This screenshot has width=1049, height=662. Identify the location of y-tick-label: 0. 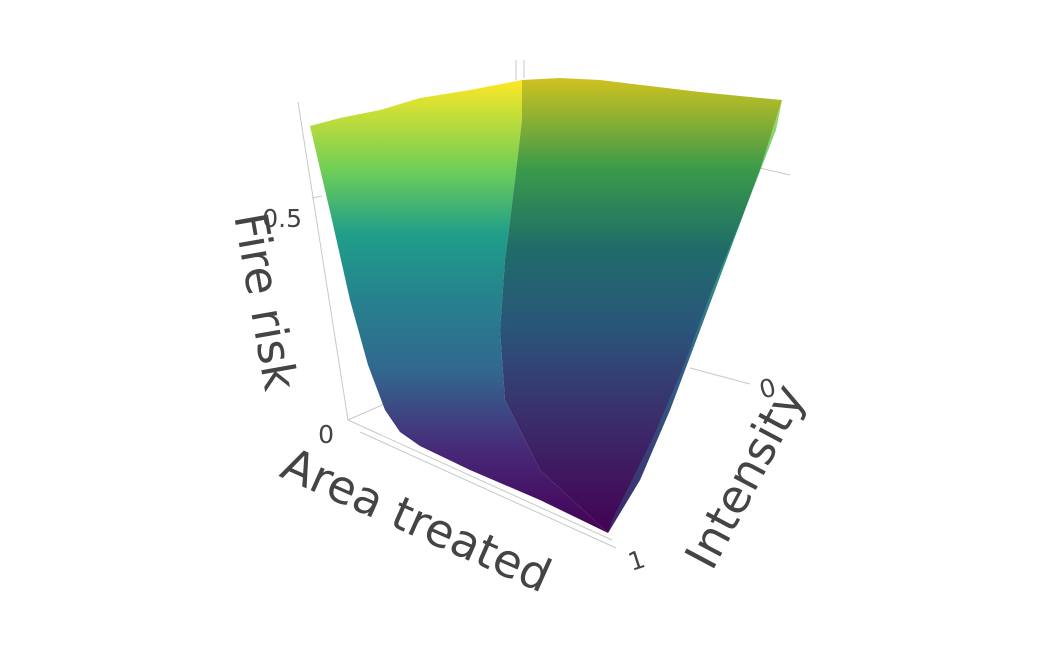
(767, 388).